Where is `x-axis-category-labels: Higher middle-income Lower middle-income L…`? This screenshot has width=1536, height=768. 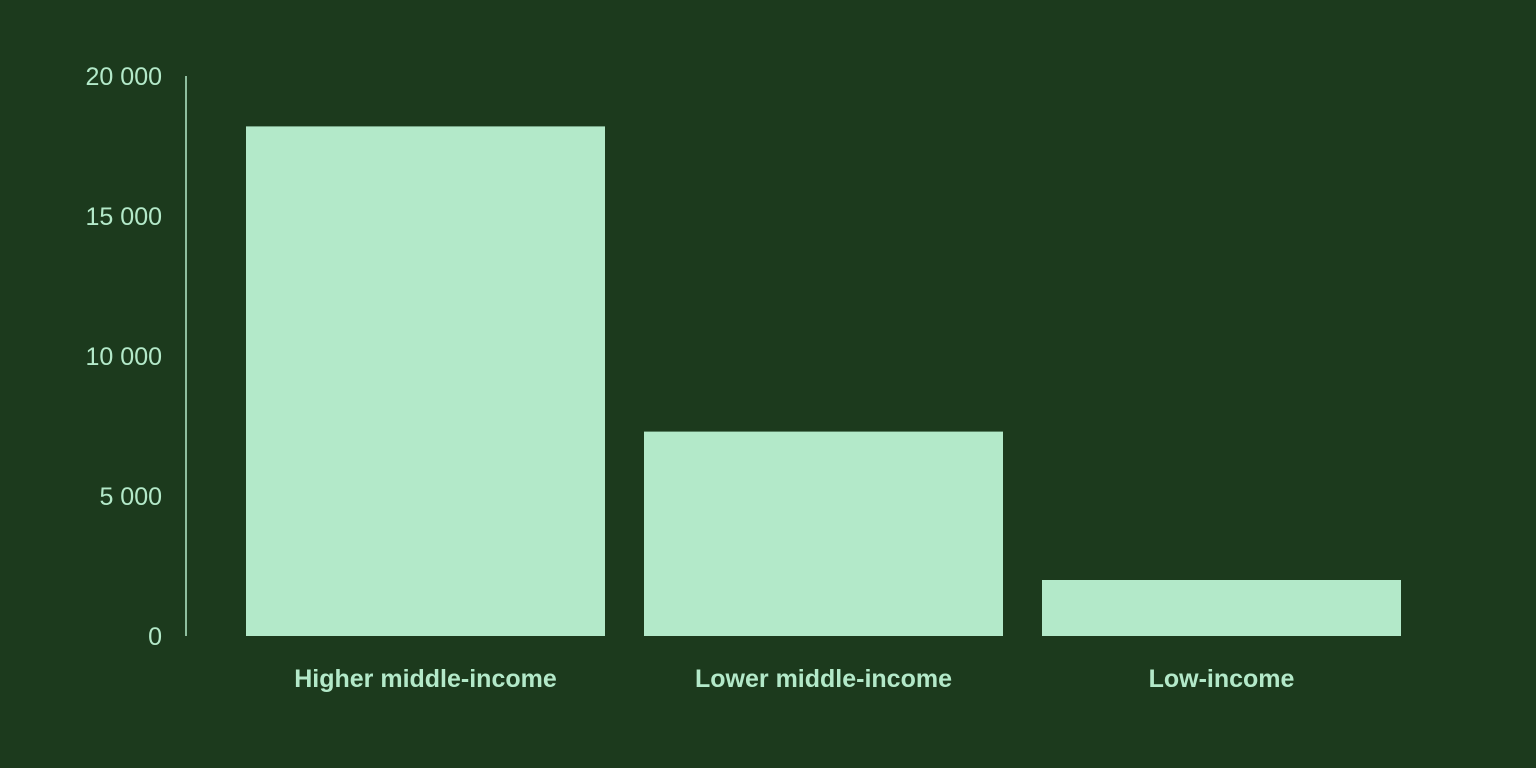 x-axis-category-labels: Higher middle-income Lower middle-income L… is located at coordinates (794, 679).